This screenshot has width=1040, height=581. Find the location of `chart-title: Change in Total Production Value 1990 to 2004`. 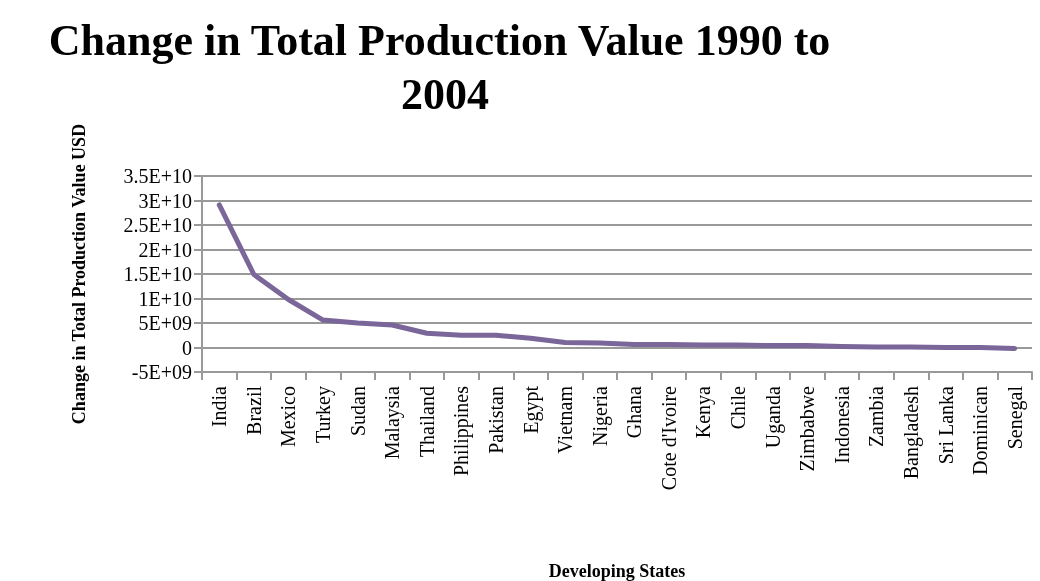

chart-title: Change in Total Production Value 1990 to 2004 is located at coordinates (445, 67).